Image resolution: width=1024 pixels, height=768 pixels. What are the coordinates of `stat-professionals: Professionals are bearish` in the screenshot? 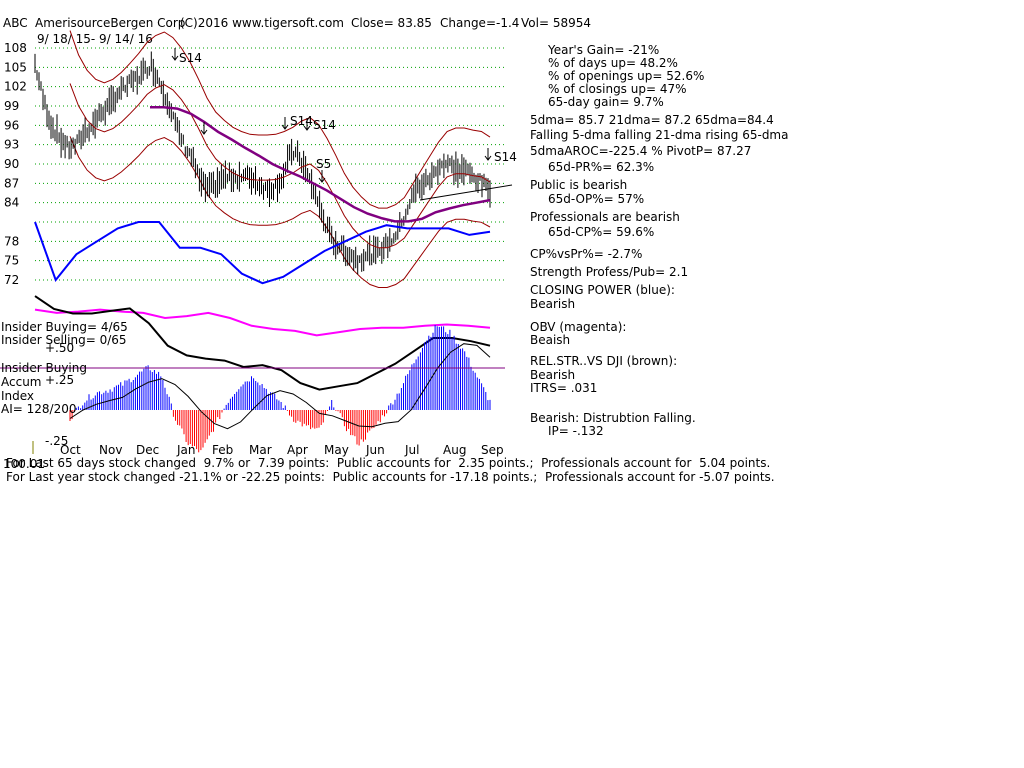 It's located at (605, 217).